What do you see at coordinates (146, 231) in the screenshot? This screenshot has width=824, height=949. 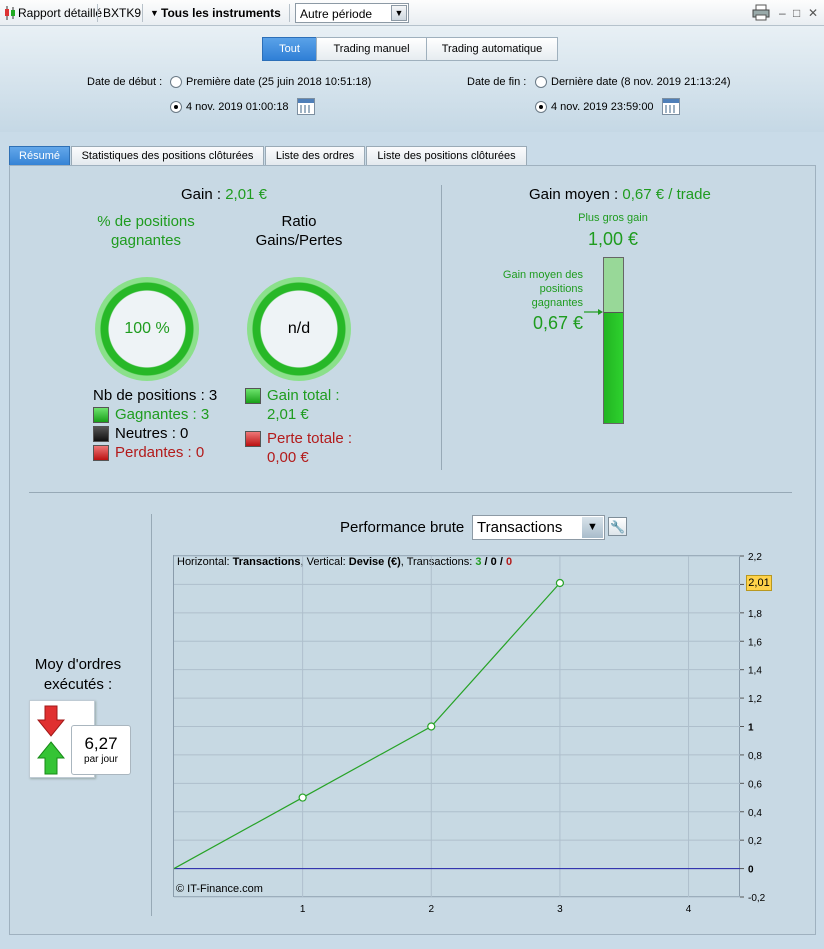 I see `pct-winning-label: % de positions gagnantes` at bounding box center [146, 231].